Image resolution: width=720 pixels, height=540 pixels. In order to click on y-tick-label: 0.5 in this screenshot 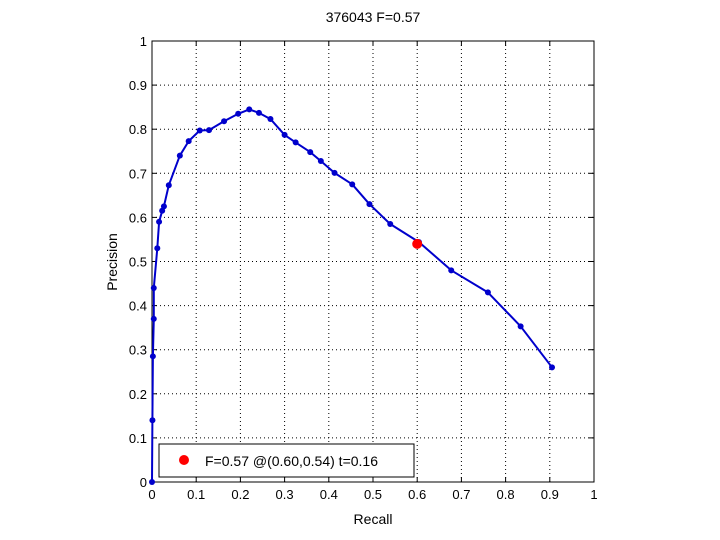, I will do `click(138, 262)`.